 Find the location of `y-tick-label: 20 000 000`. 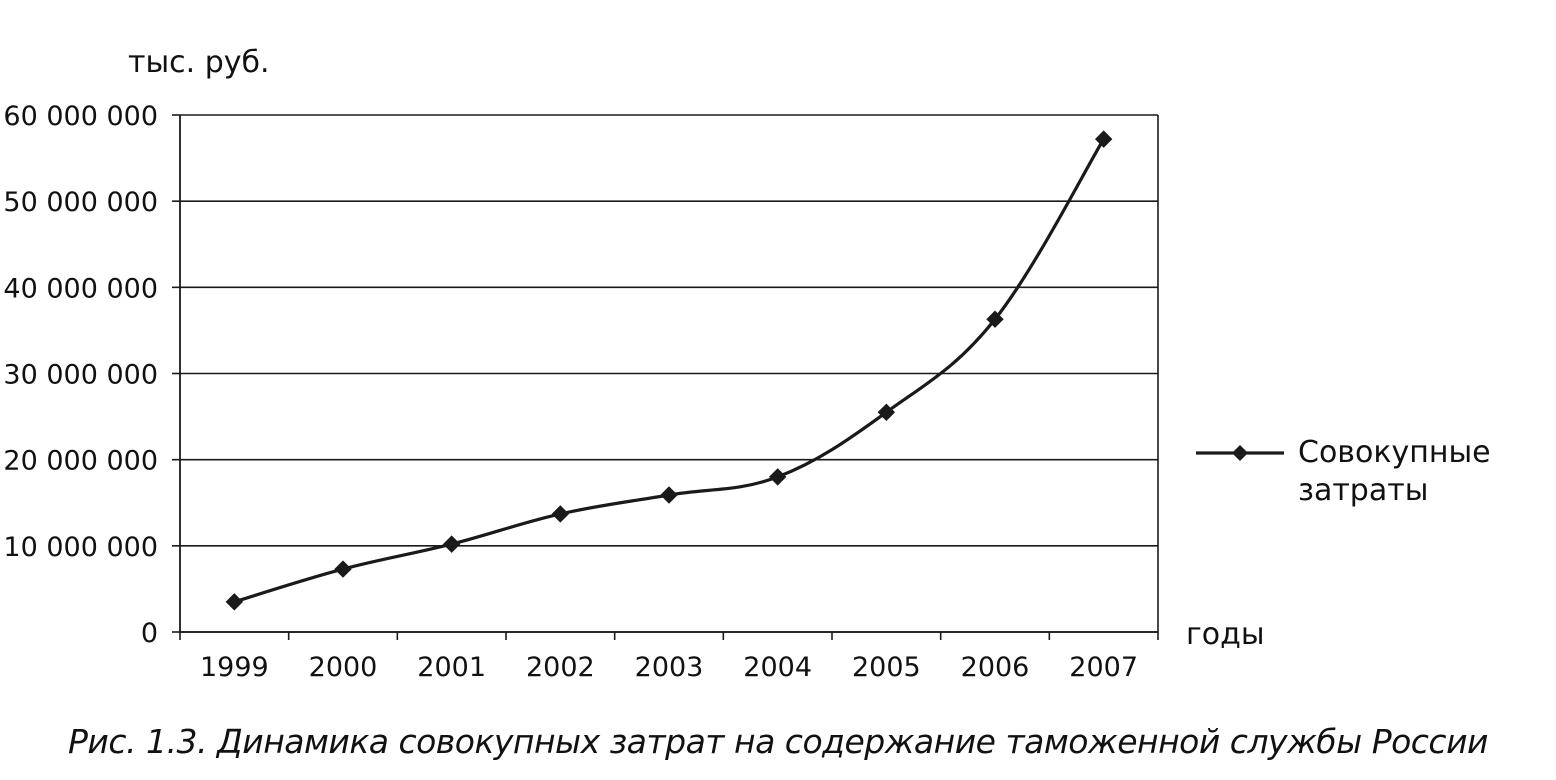

y-tick-label: 20 000 000 is located at coordinates (80, 461).